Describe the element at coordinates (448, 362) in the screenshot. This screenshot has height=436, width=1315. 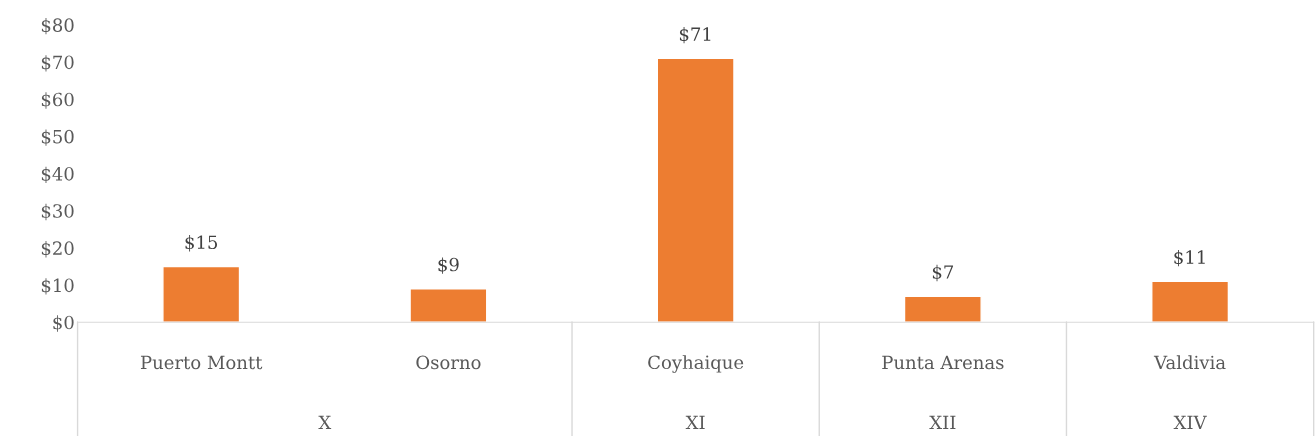
I see `x-tick-label: Osorno` at that location.